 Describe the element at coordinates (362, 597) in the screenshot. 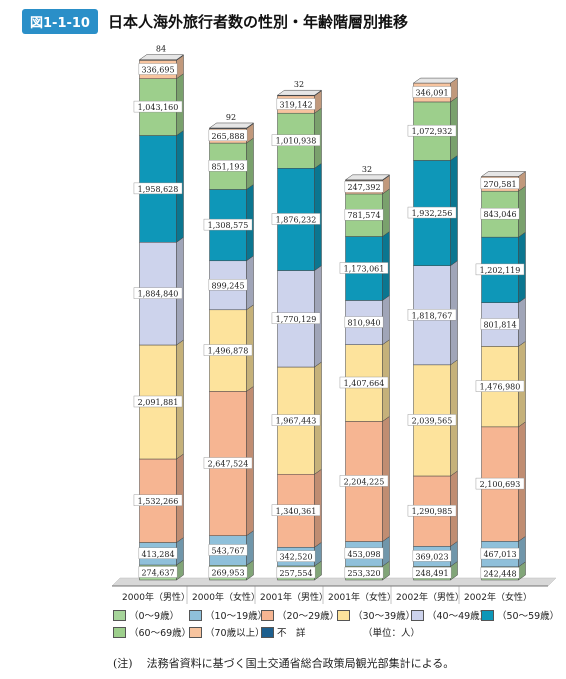

I see `x-tick-label: 2001年（女性）` at that location.